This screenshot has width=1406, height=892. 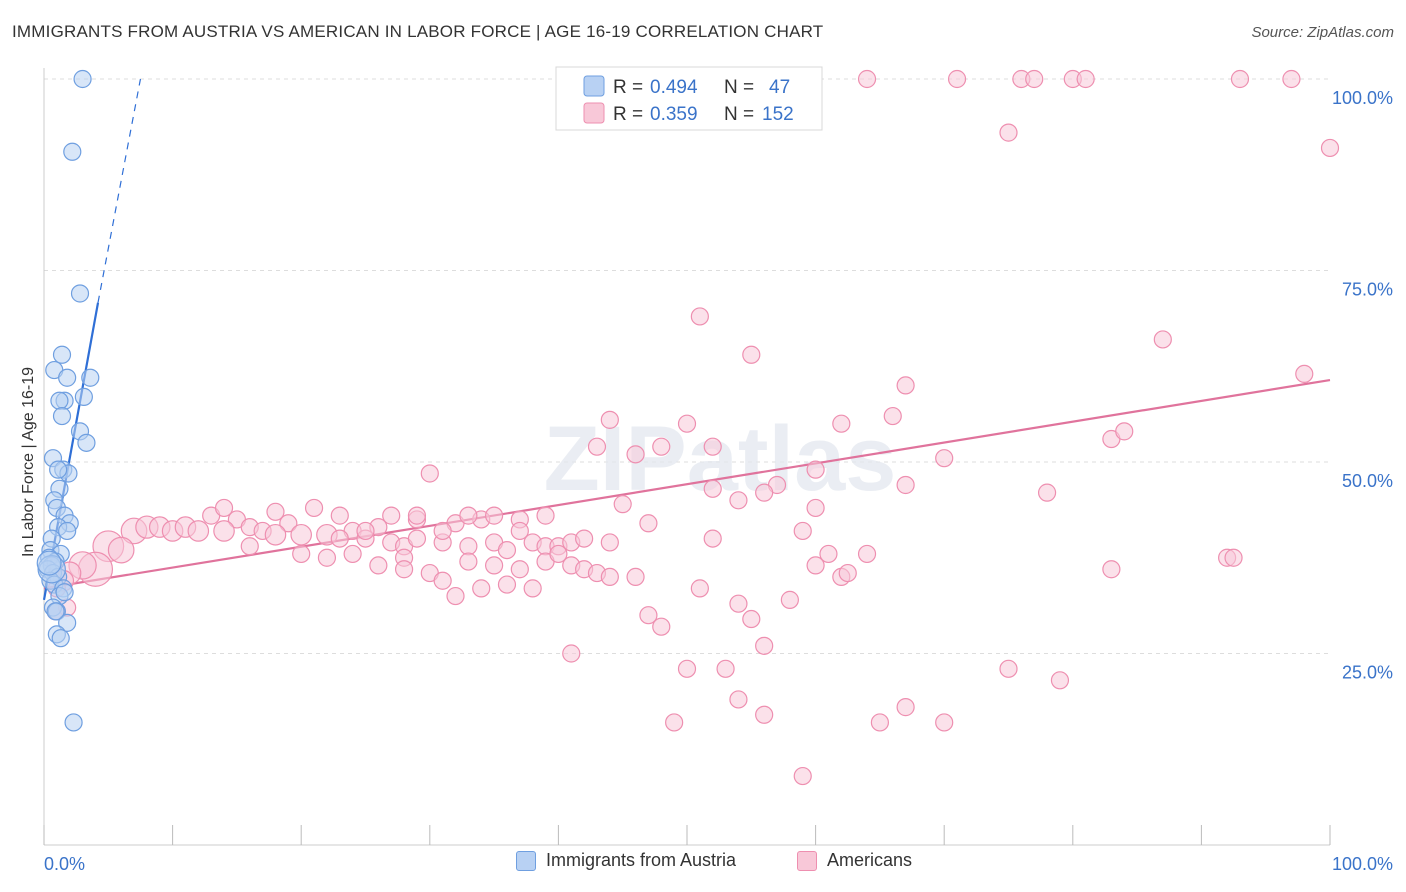 What do you see at coordinates (1322, 32) in the screenshot?
I see `chart-source: Source: ZipAtlas.com` at bounding box center [1322, 32].